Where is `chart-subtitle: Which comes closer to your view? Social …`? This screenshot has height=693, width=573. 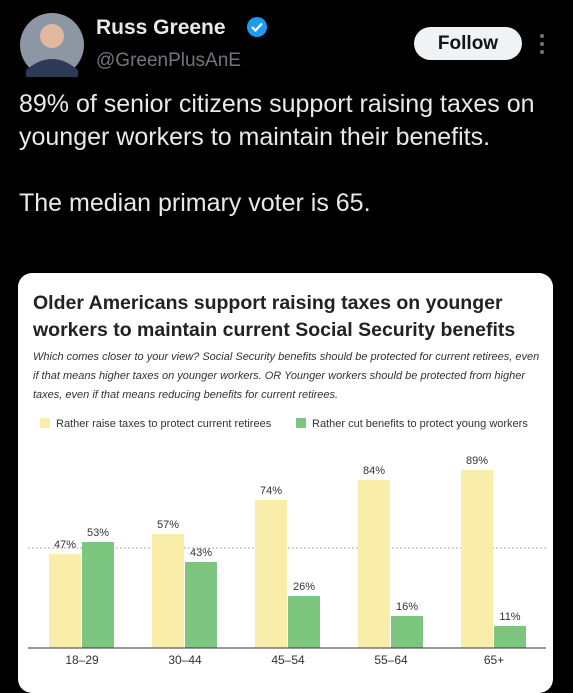 chart-subtitle: Which comes closer to your view? Social … is located at coordinates (286, 376).